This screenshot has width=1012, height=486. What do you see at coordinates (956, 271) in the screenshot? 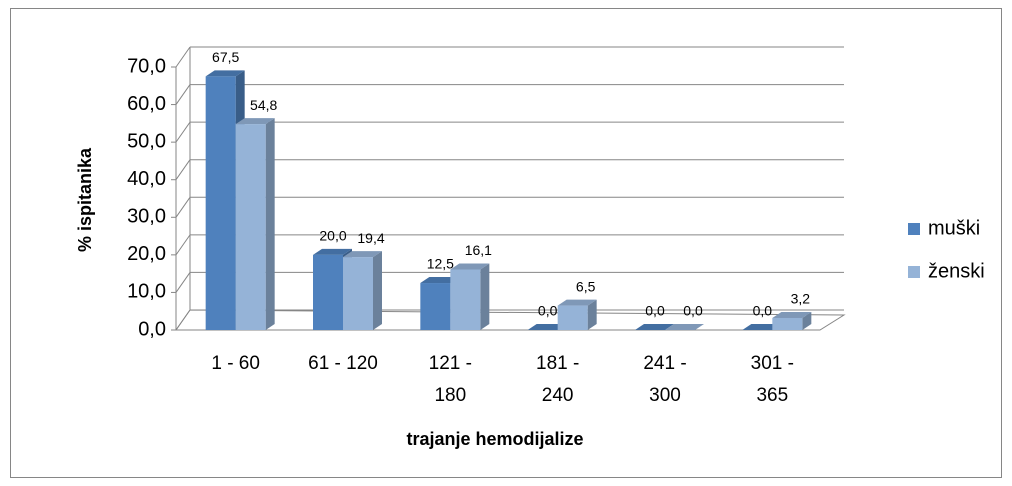
I see `legend-label: ženski` at bounding box center [956, 271].